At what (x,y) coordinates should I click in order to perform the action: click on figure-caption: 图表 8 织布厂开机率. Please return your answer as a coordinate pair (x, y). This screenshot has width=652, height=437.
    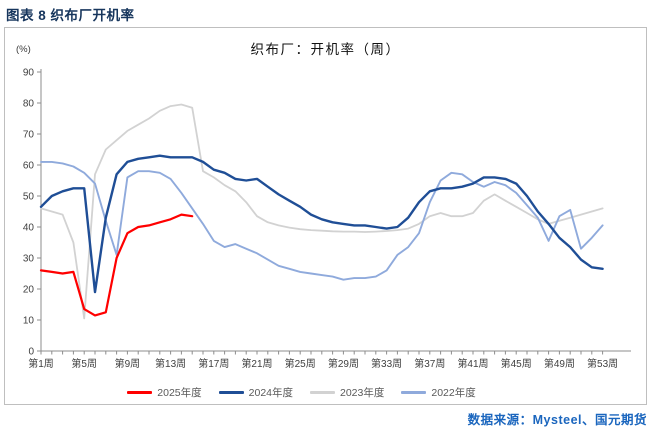
    Looking at the image, I should click on (70, 15).